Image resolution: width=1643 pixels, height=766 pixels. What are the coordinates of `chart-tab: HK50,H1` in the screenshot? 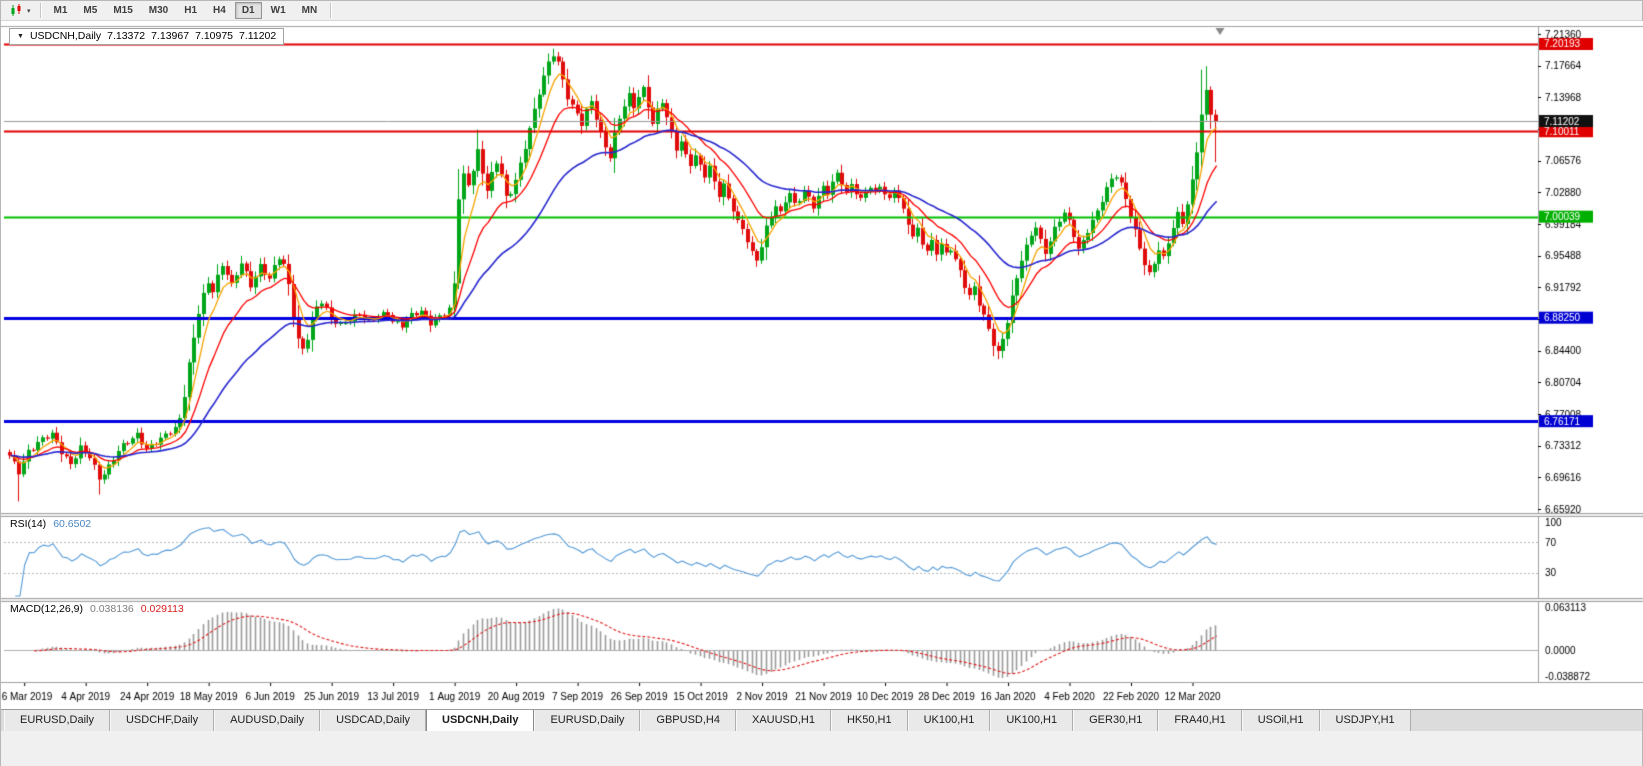 It's located at (869, 720).